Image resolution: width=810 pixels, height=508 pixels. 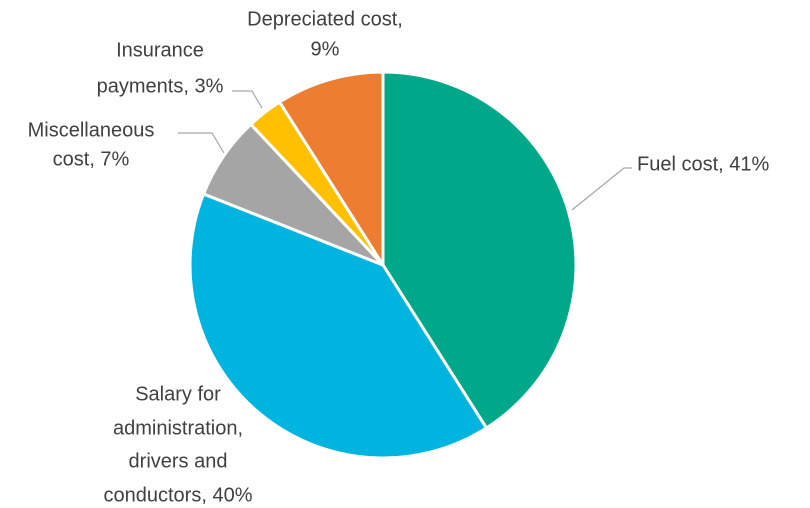 I want to click on pie-slice, so click(x=331, y=168).